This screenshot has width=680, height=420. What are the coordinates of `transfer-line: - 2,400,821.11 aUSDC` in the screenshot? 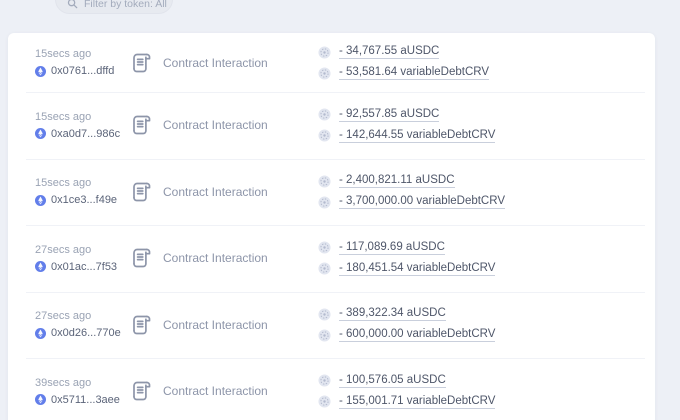 It's located at (479, 181).